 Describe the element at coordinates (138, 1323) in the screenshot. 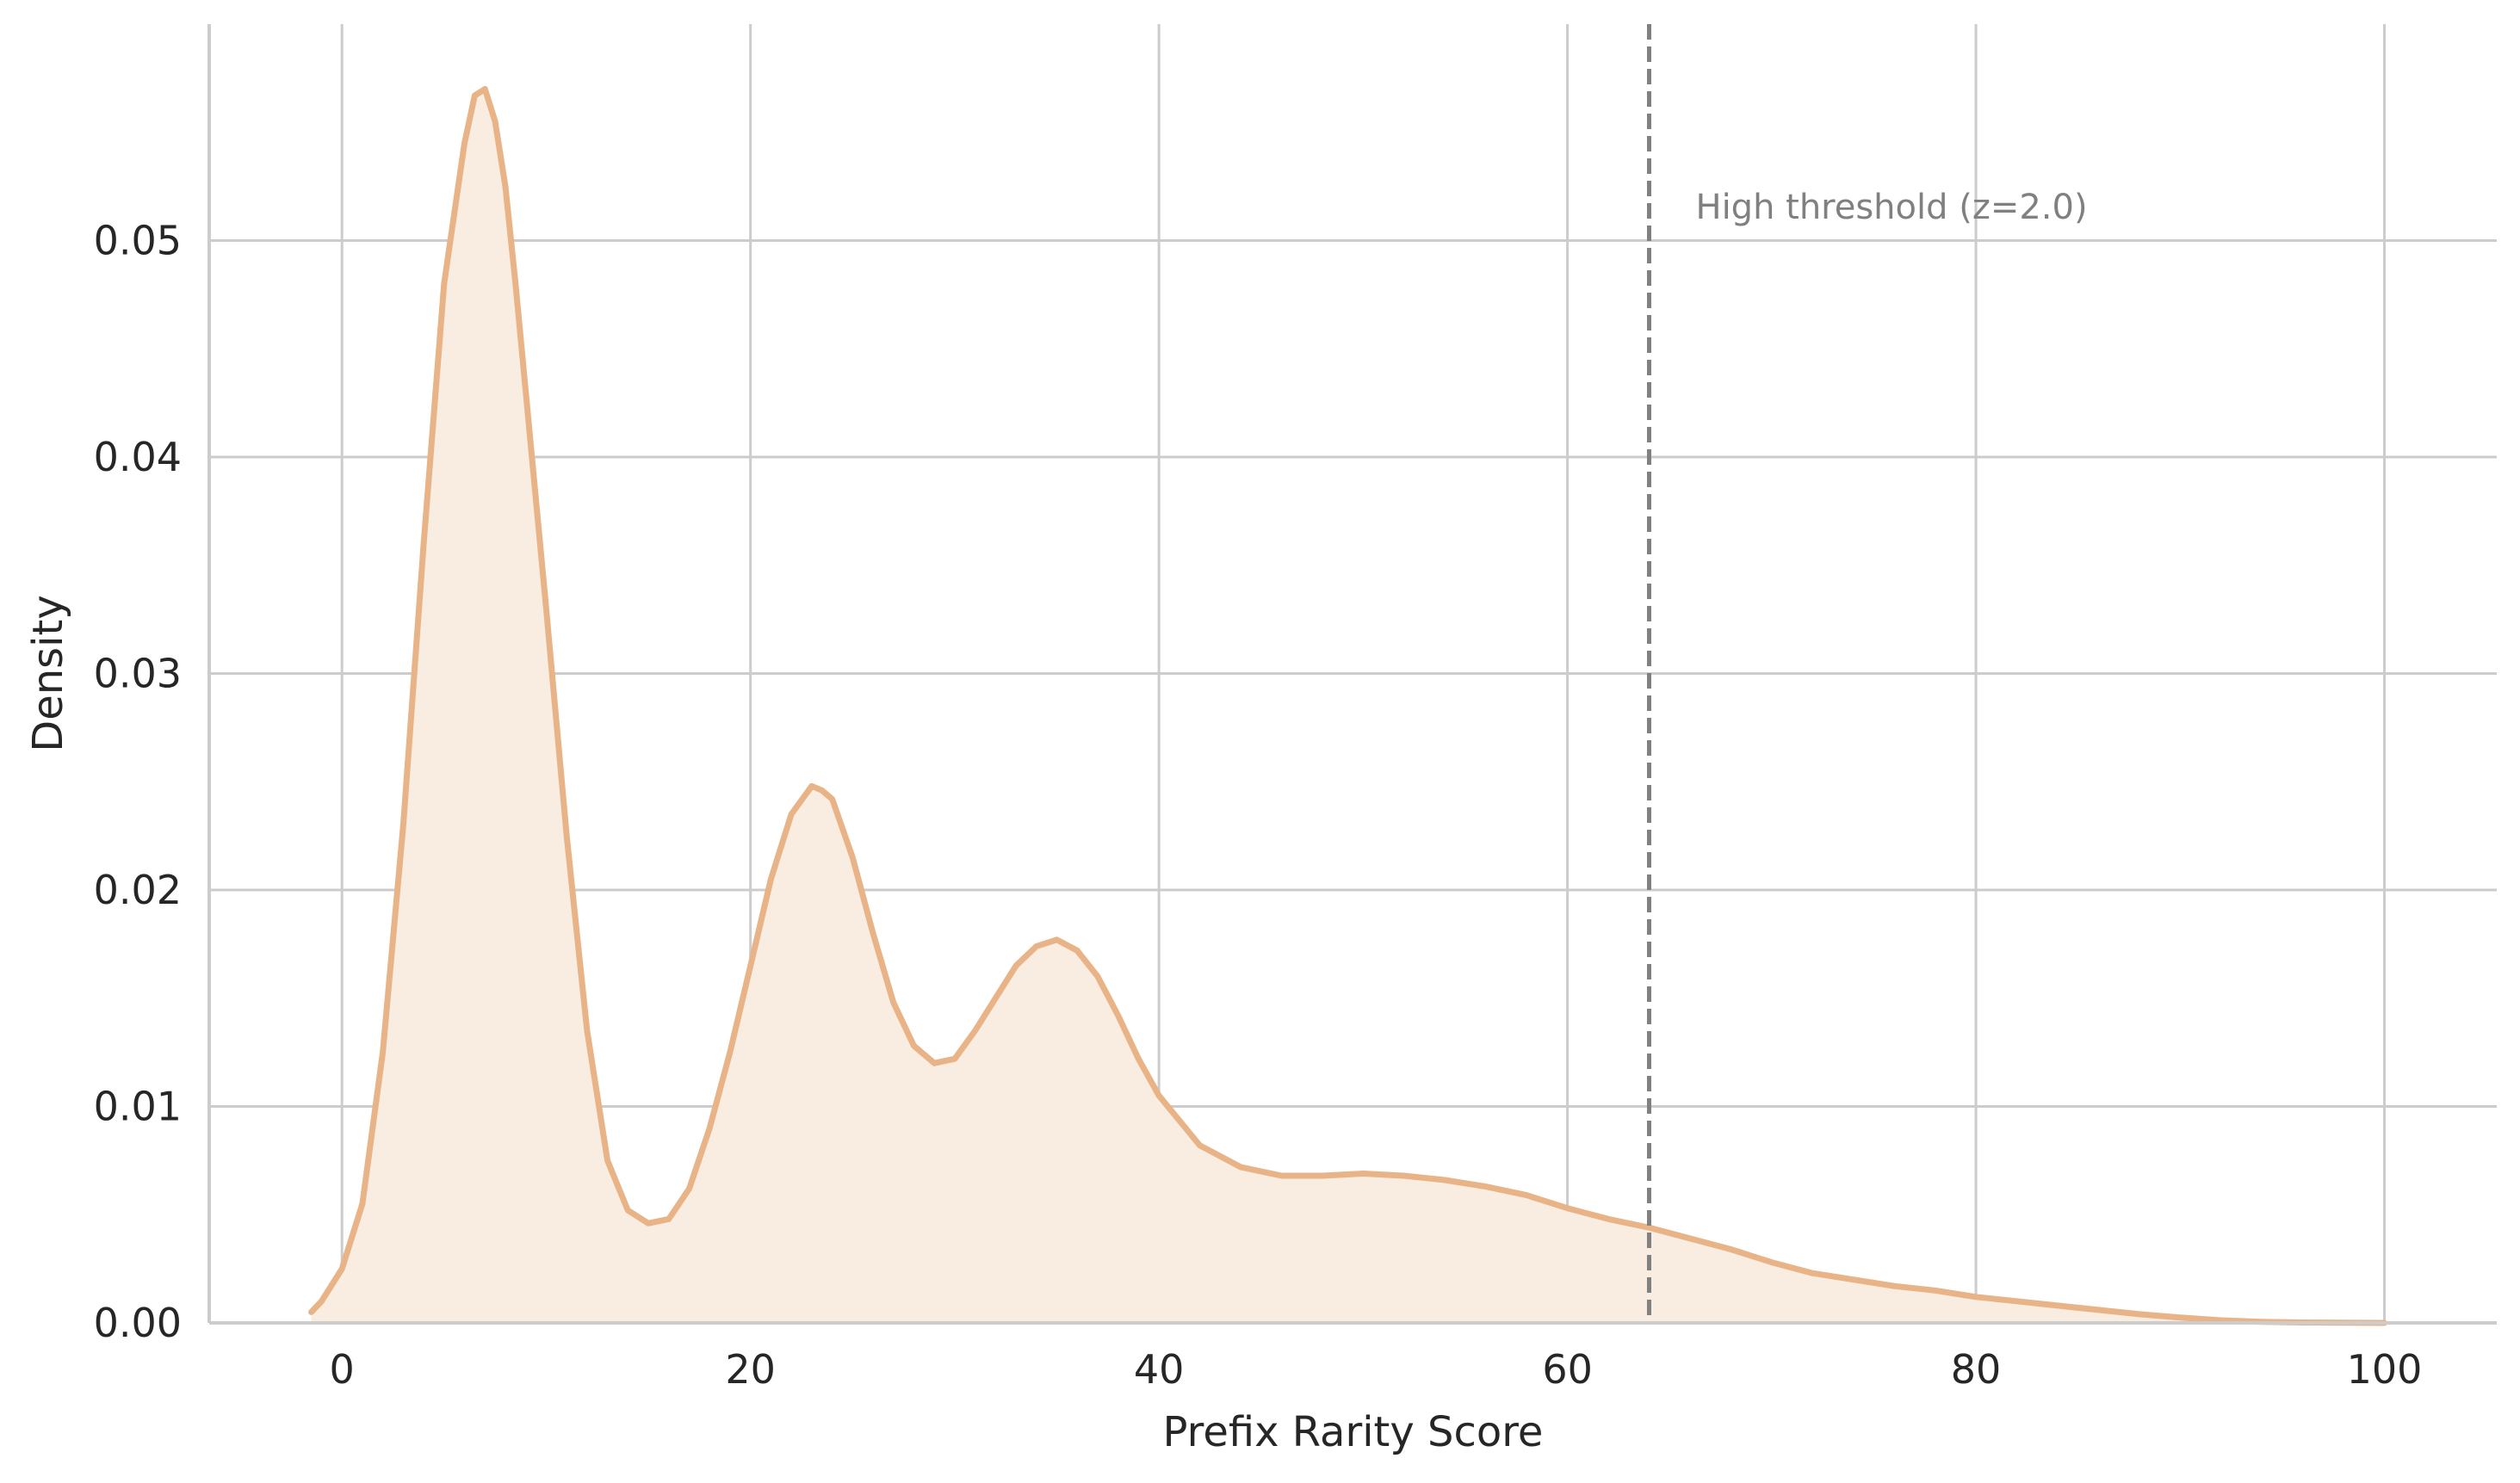

I see `y-tick-label-0: 0.00` at that location.